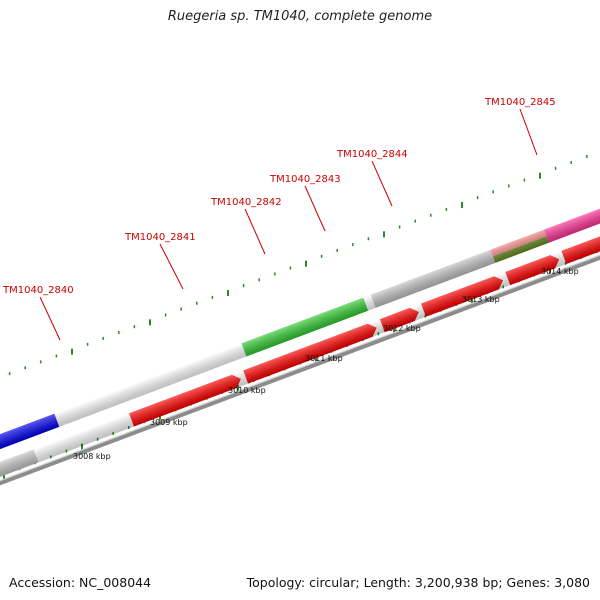 The image size is (600, 600). Describe the element at coordinates (246, 202) in the screenshot. I see `gene-label: TM1040_2842` at that location.